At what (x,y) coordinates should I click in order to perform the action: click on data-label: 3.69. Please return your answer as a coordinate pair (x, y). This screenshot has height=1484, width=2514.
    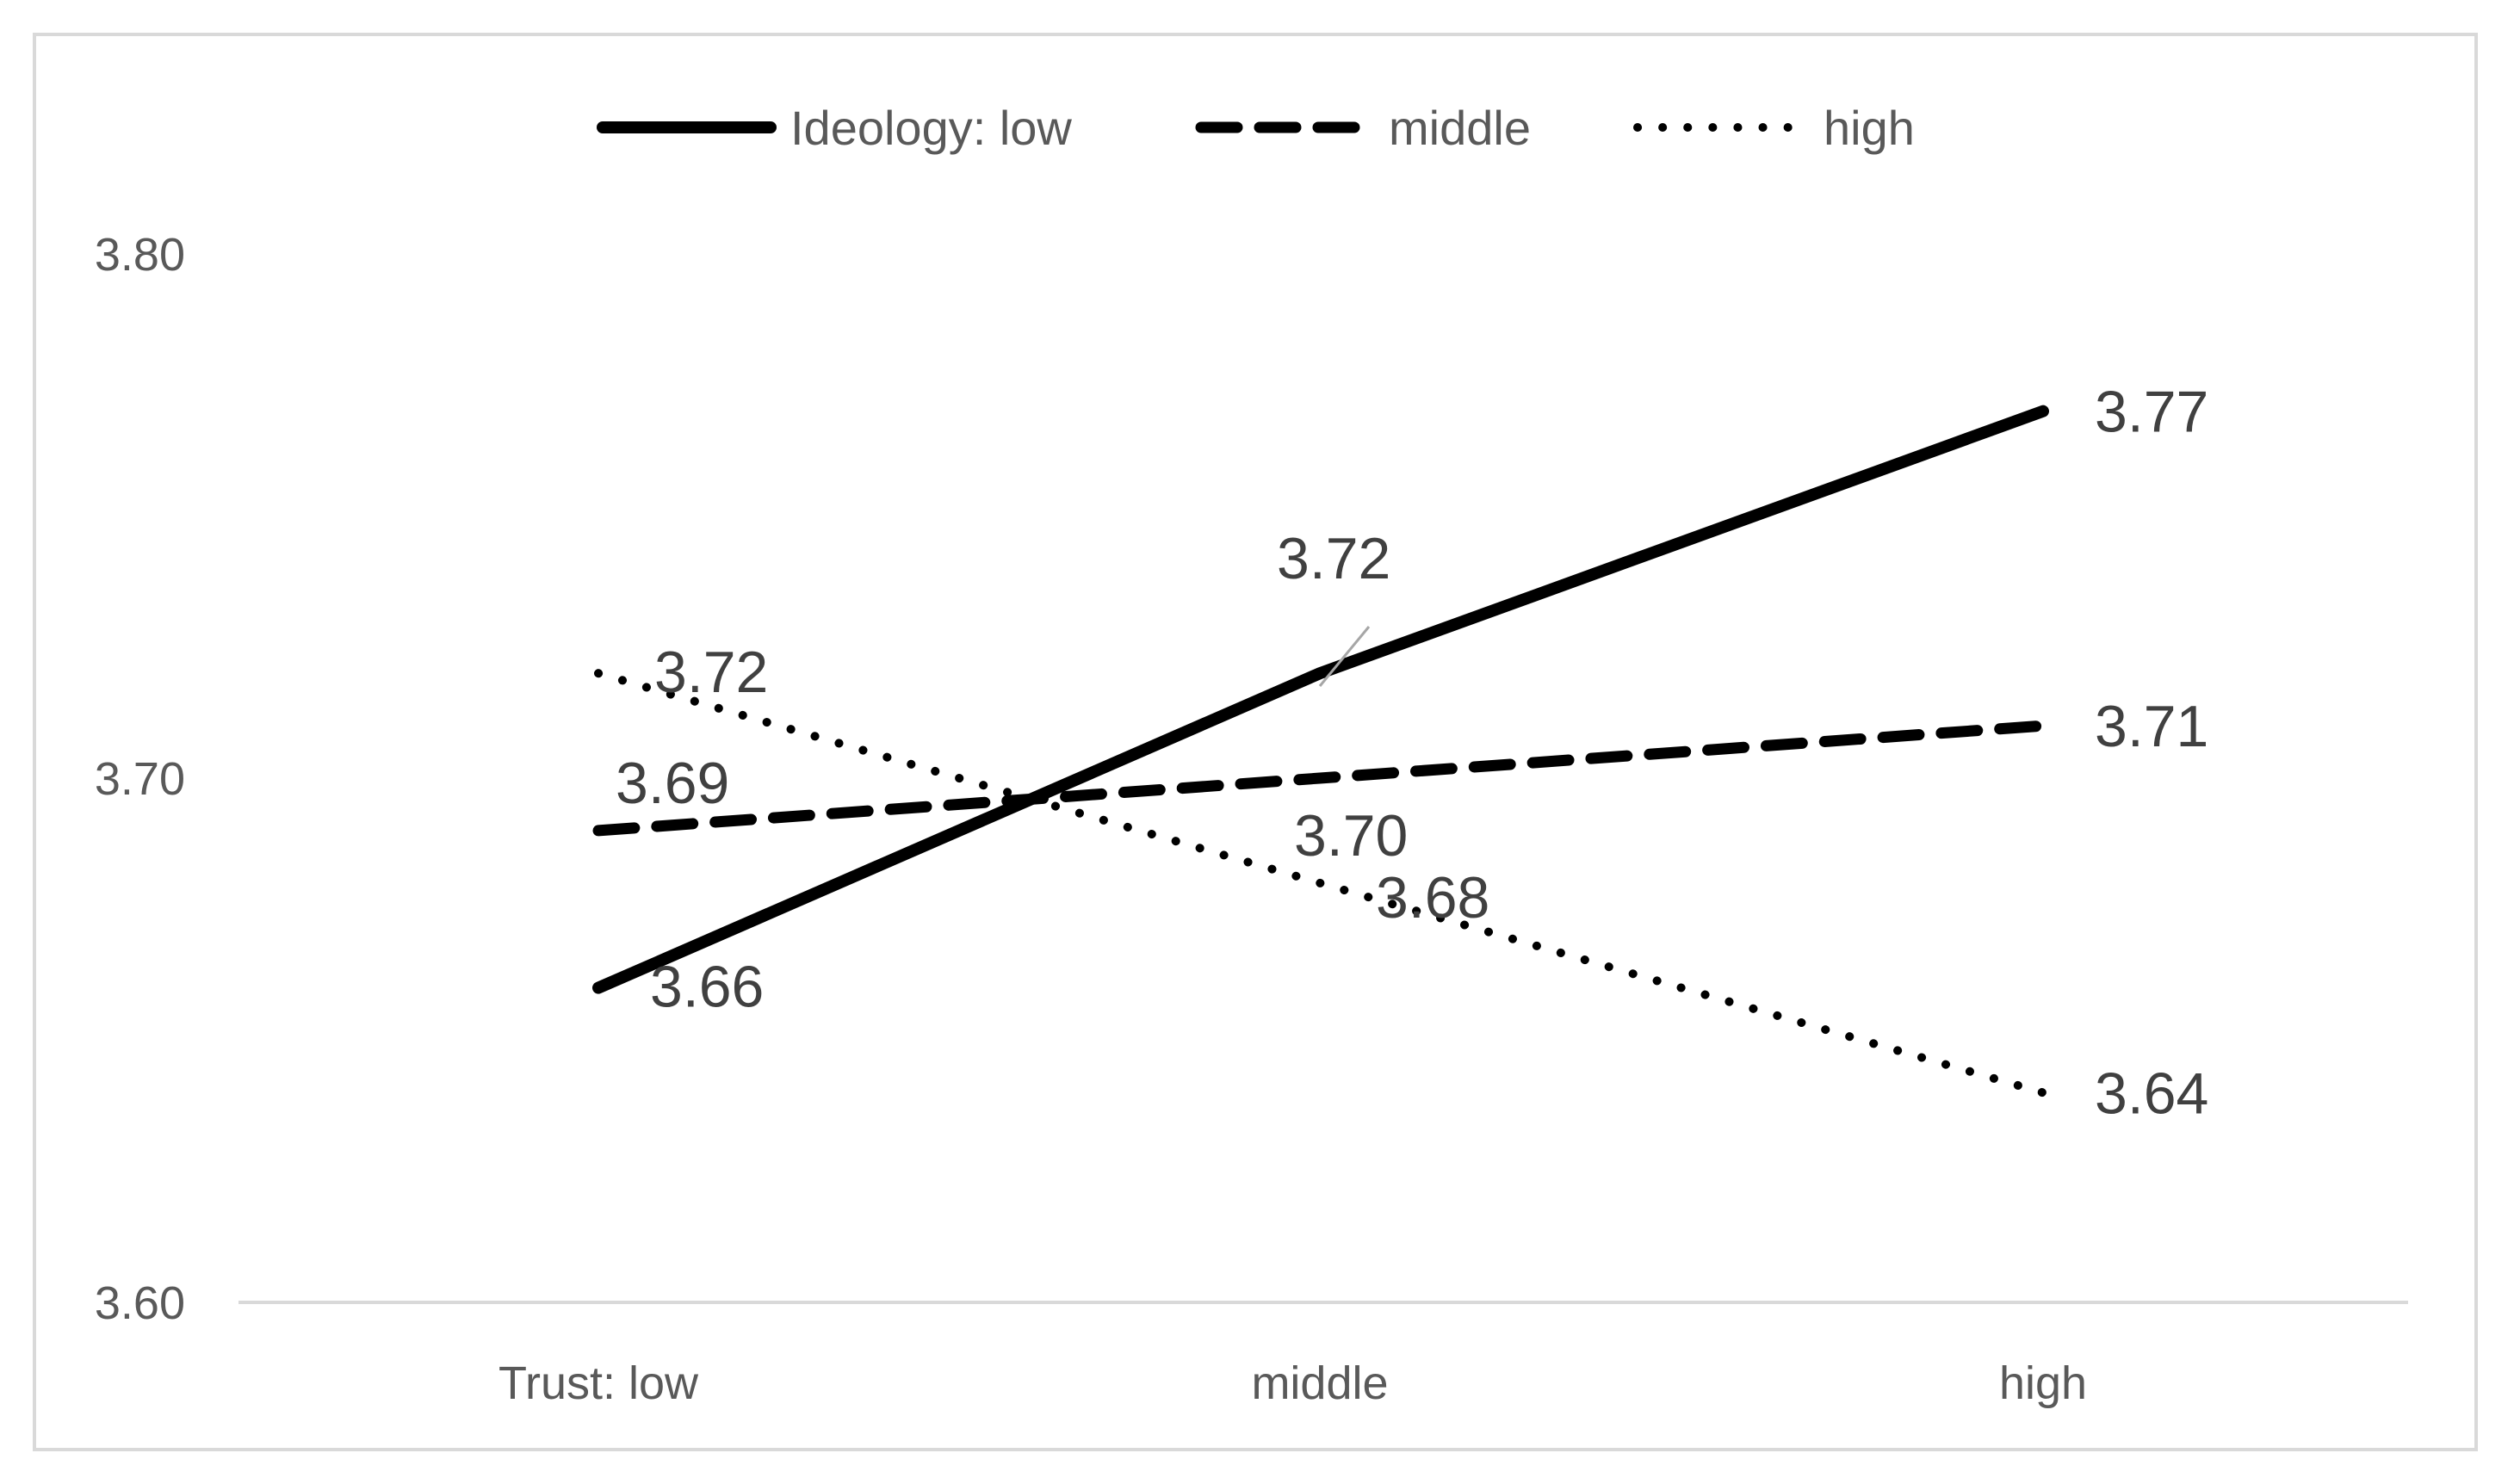
    Looking at the image, I should click on (672, 783).